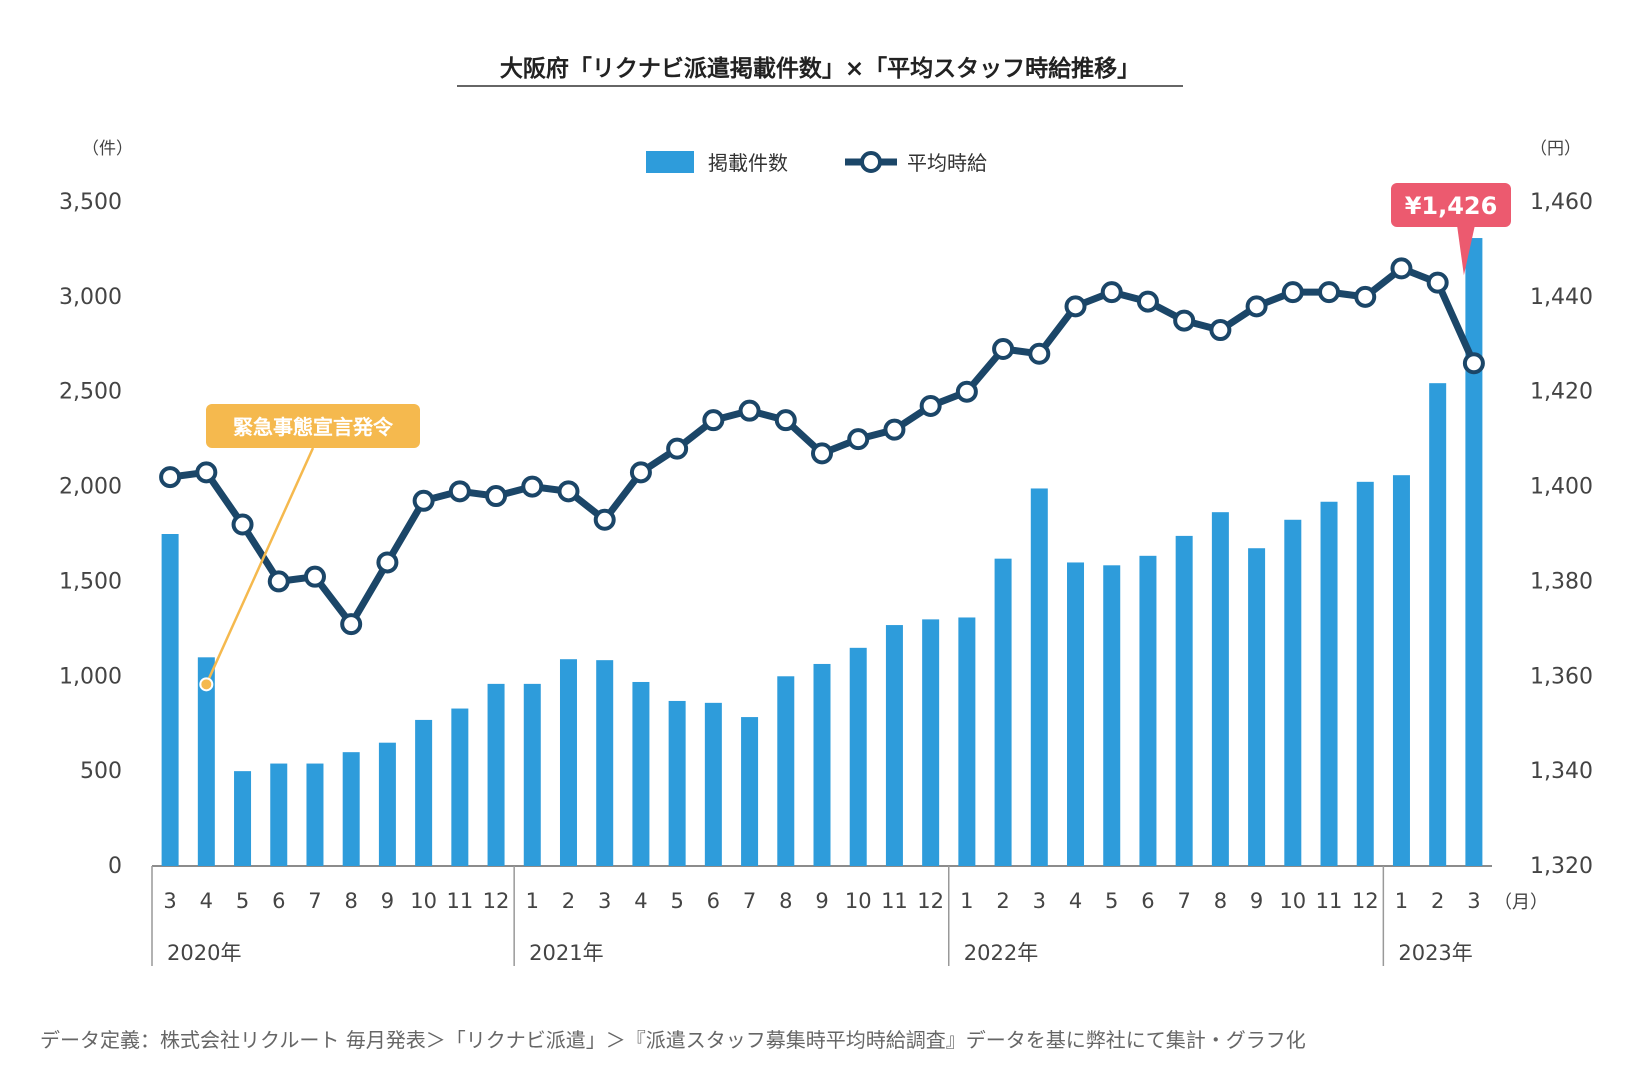  I want to click on y-left-tick-label: 1,500, so click(90, 581).